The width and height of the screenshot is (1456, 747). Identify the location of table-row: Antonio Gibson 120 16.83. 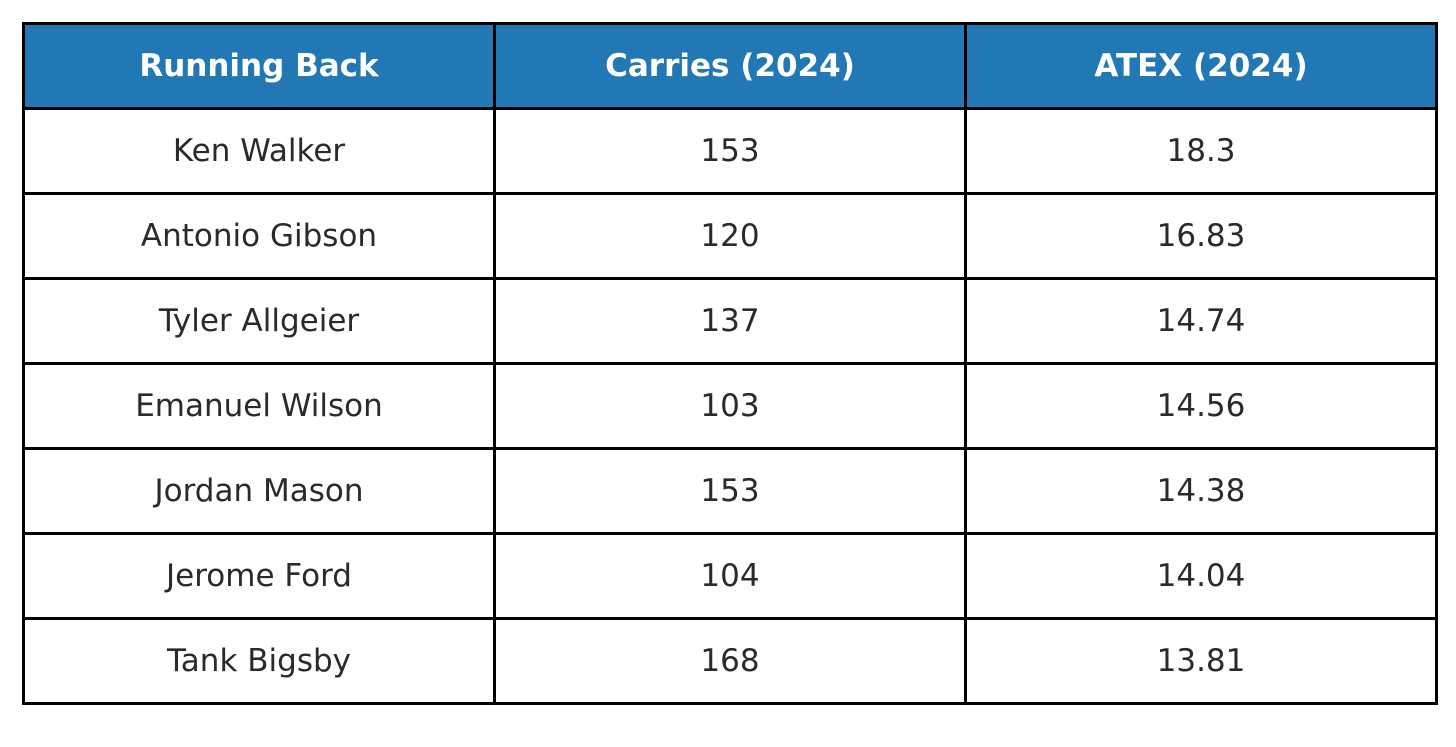
(730, 236).